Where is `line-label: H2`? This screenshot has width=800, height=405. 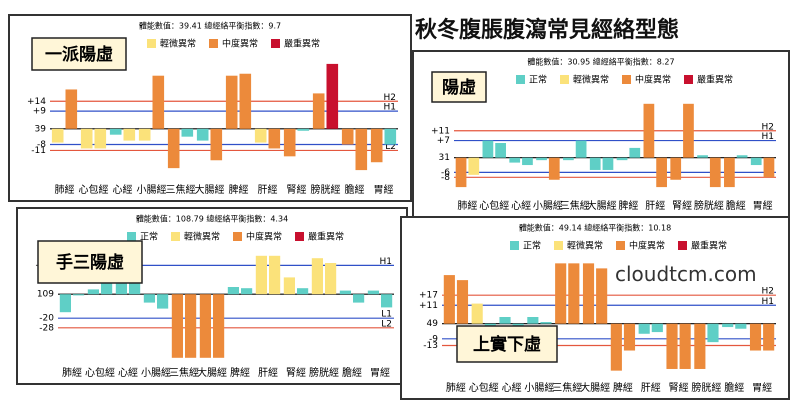
line-label: H2 is located at coordinates (768, 127).